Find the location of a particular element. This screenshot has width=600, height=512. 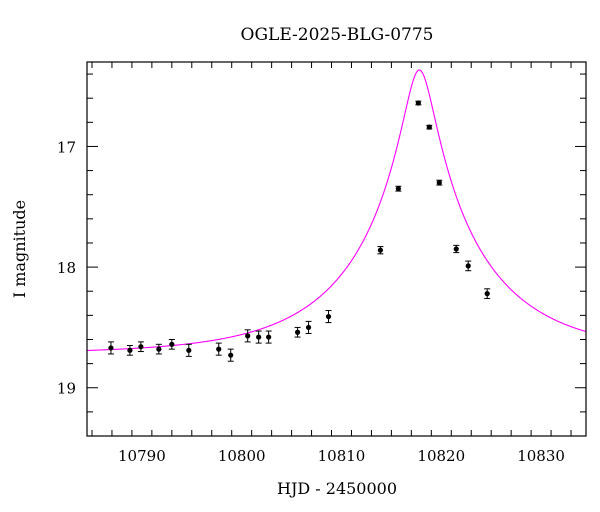

x-tick-label: 10820 is located at coordinates (441, 456).